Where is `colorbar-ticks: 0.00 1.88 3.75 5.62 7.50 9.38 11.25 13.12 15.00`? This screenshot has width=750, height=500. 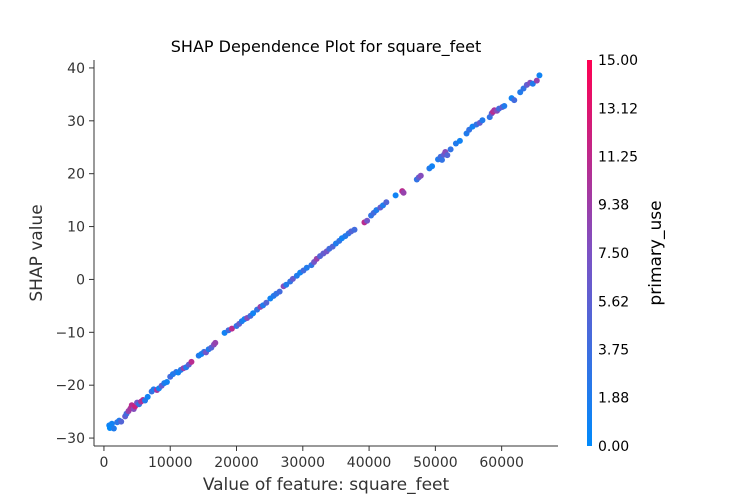 colorbar-ticks: 0.00 1.88 3.75 5.62 7.50 9.38 11.25 13.12 15.00 is located at coordinates (618, 254).